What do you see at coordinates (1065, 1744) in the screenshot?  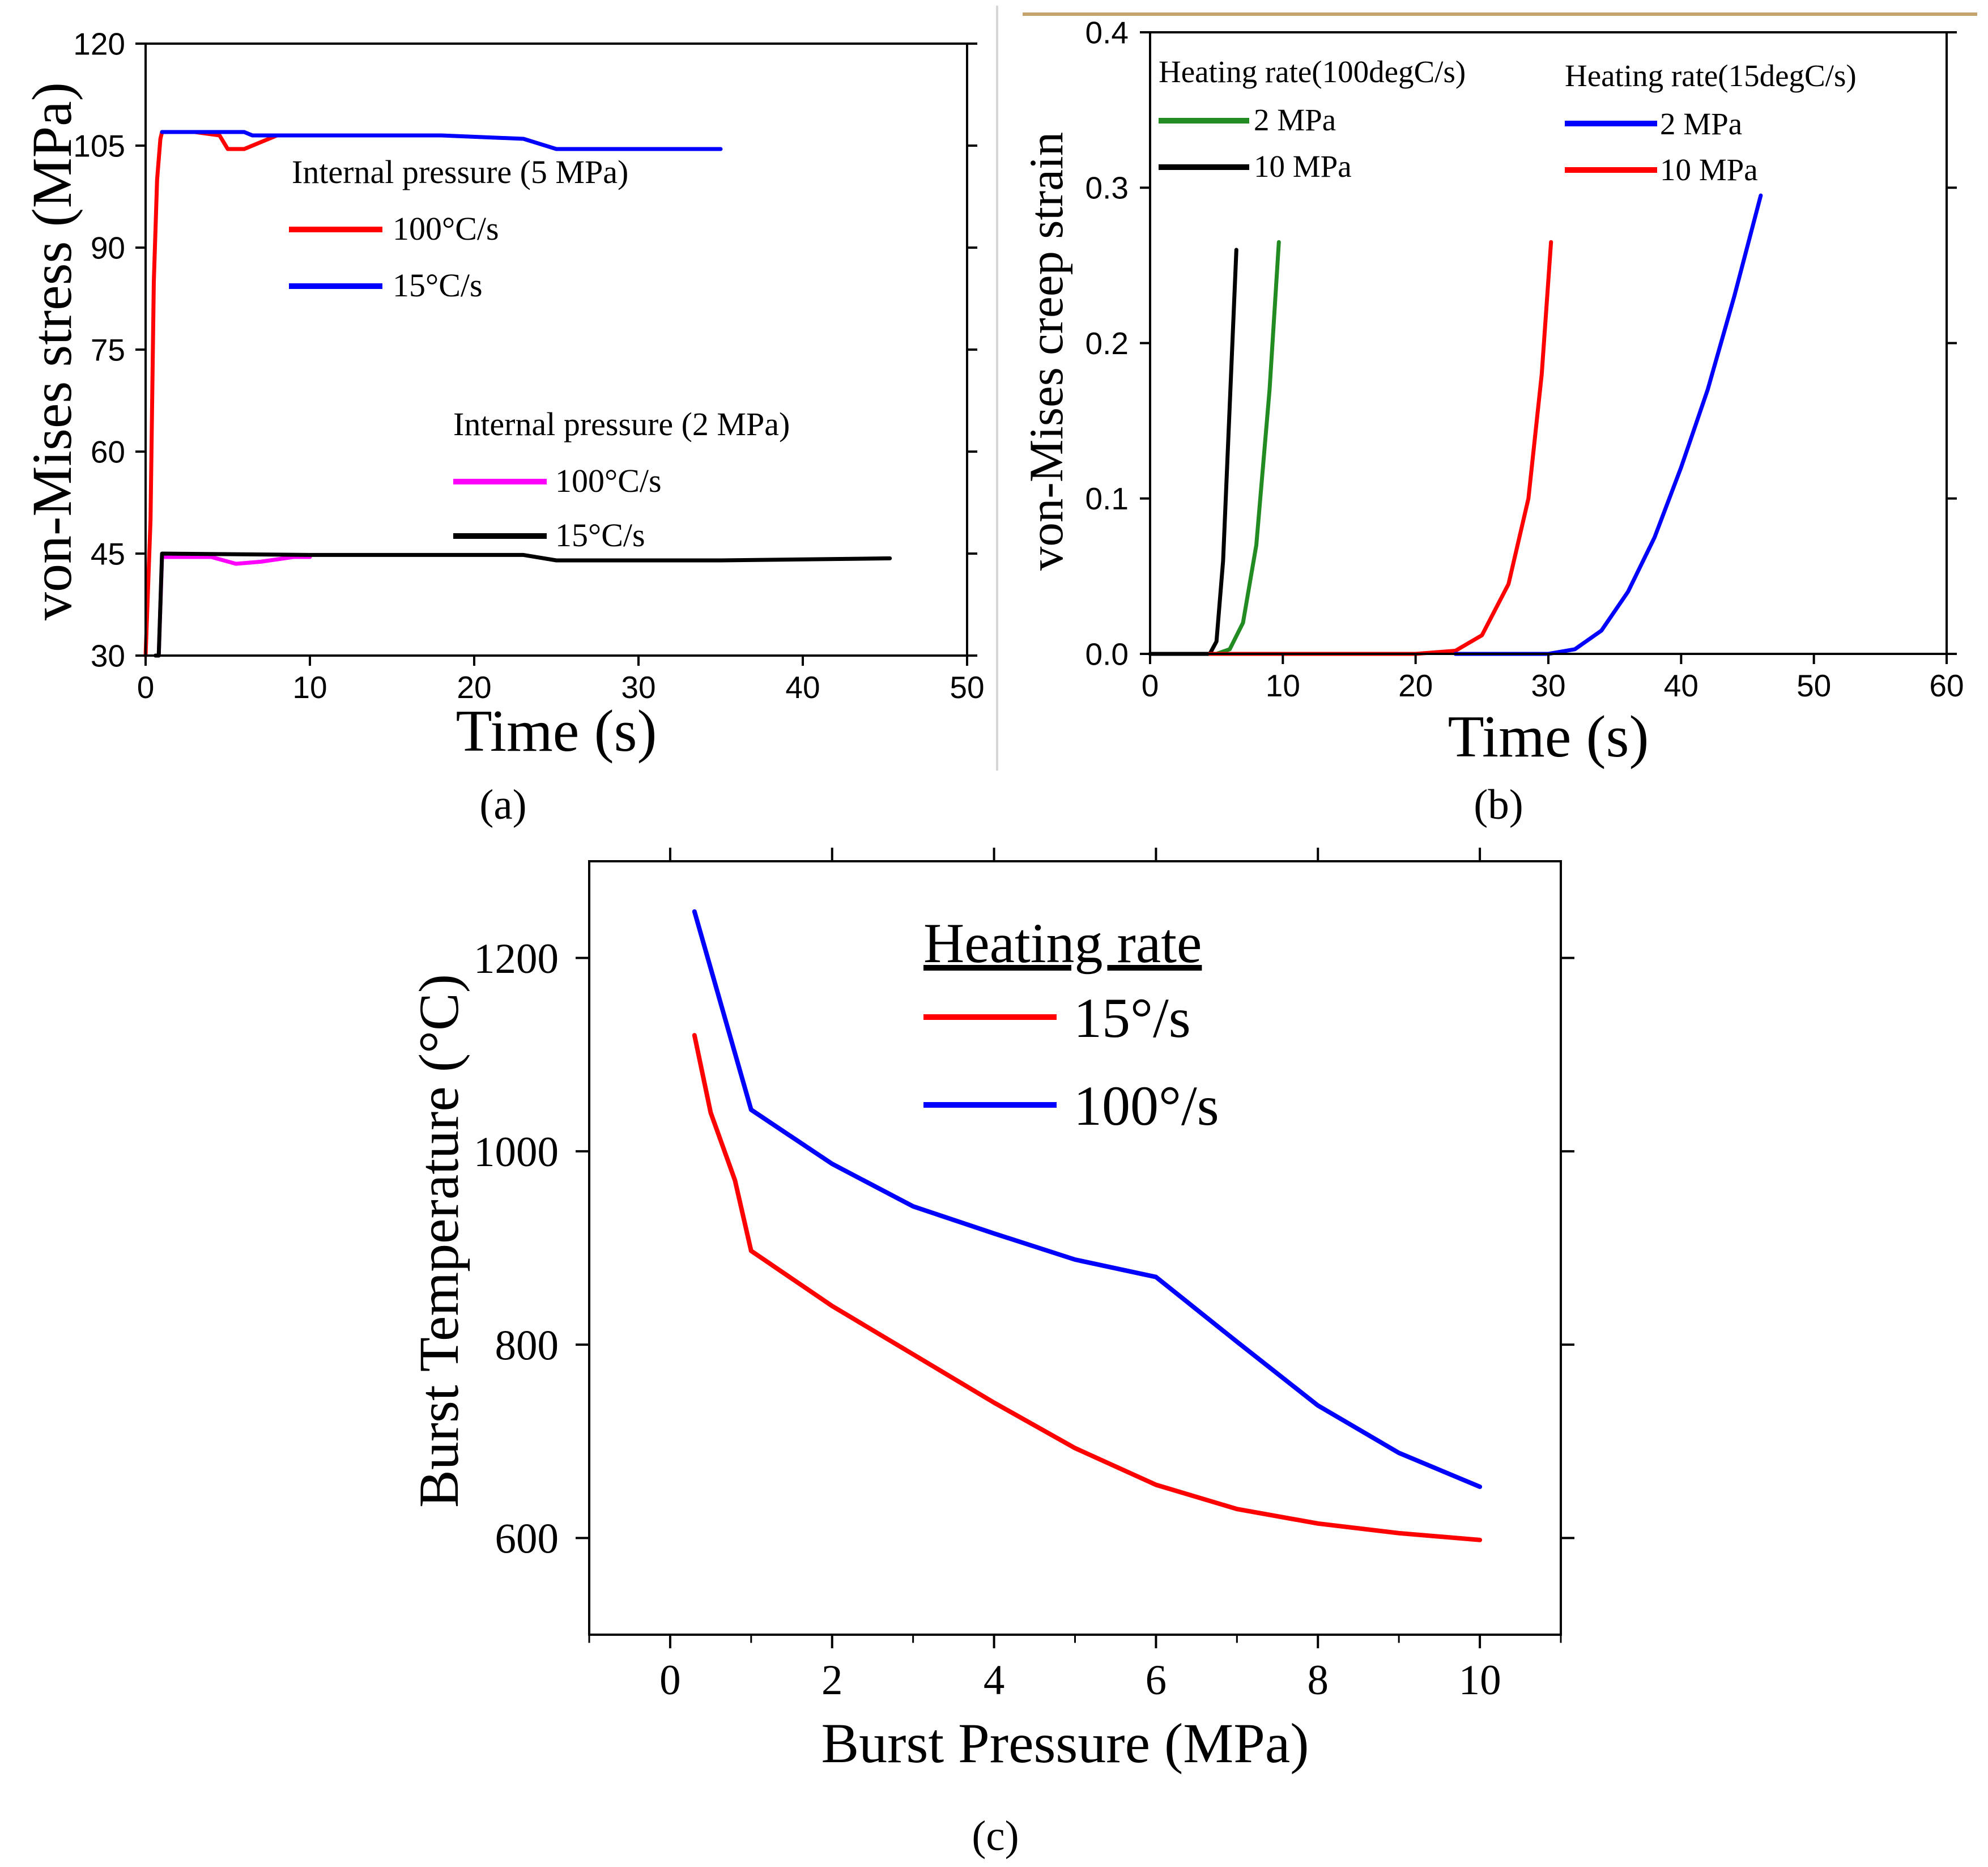 I see `panel-c-x-axis-title: Burst Pressure (MPa)` at bounding box center [1065, 1744].